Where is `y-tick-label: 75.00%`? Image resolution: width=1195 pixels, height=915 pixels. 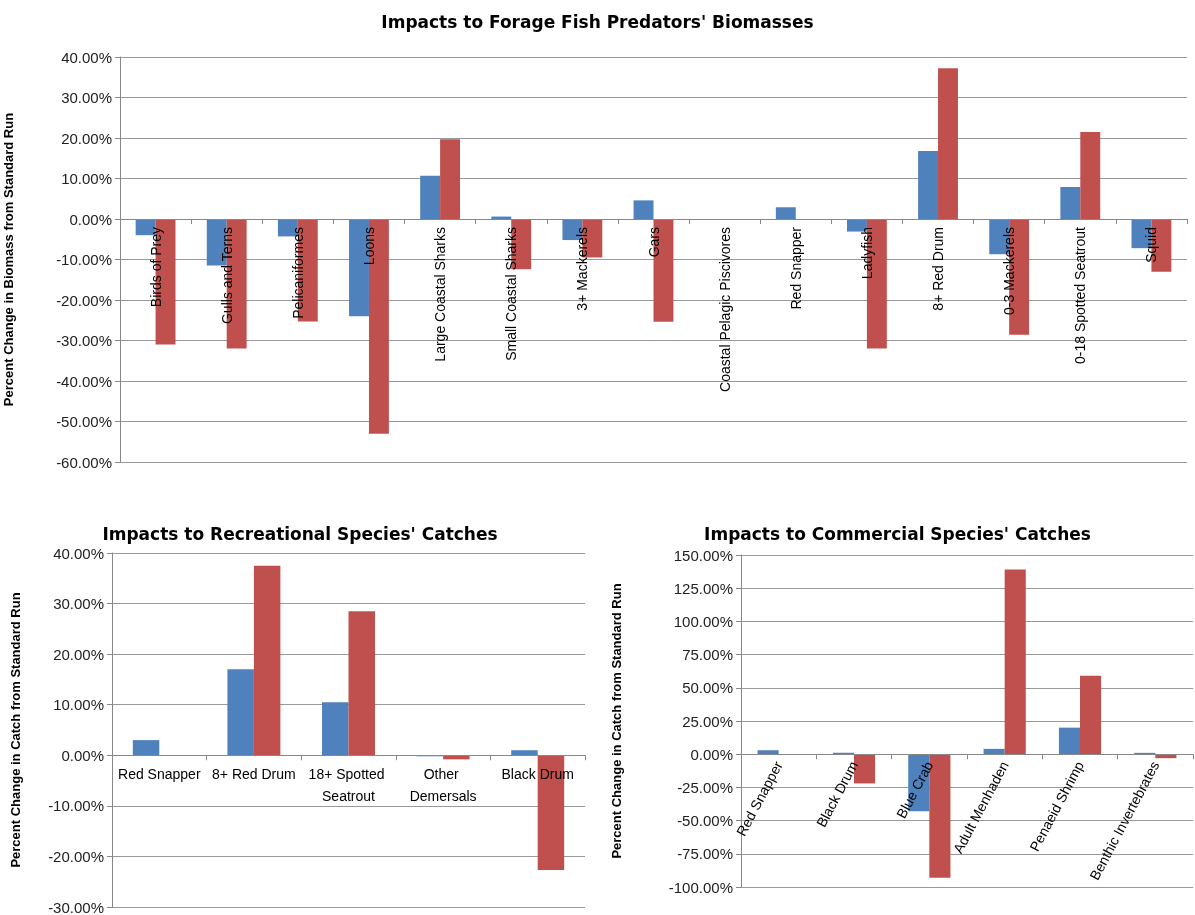 y-tick-label: 75.00% is located at coordinates (707, 655).